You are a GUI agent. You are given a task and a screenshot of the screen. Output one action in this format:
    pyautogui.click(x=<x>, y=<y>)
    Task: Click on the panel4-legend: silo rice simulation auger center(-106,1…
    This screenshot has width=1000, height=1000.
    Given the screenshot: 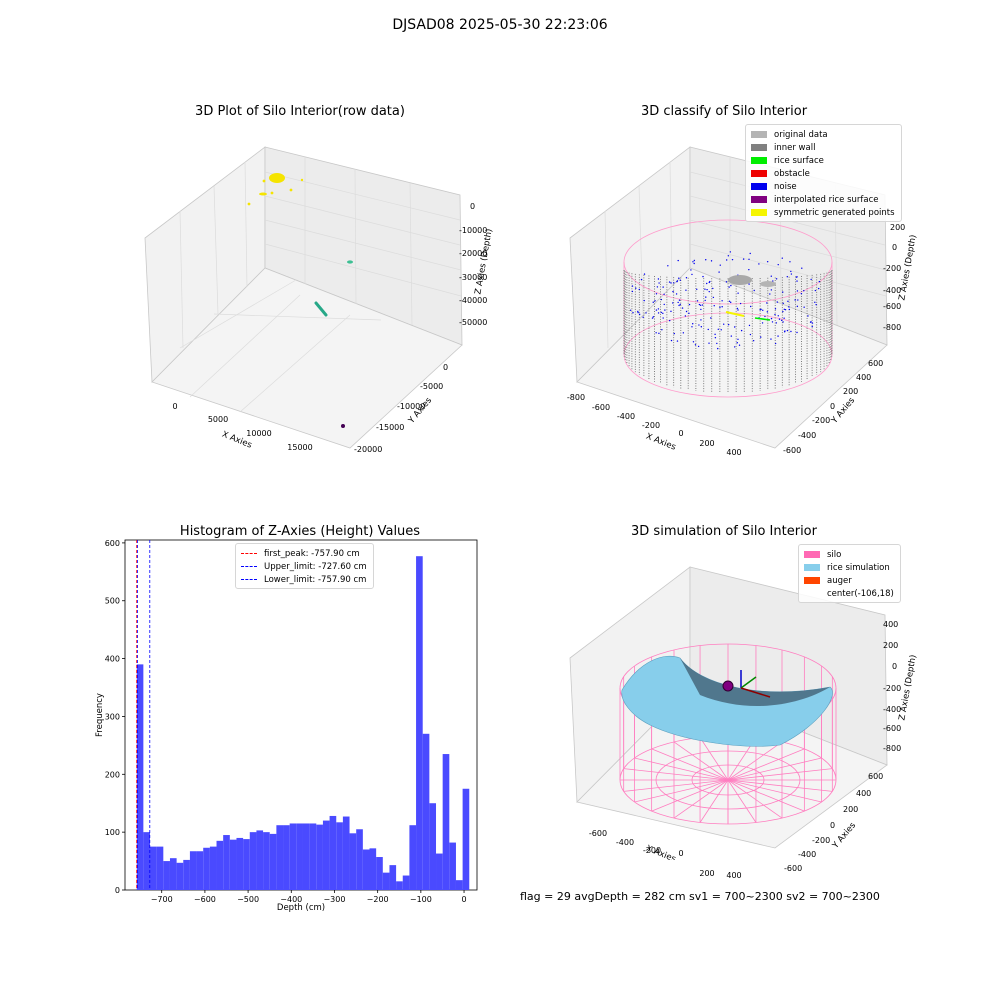 What is the action you would take?
    pyautogui.click(x=849, y=573)
    